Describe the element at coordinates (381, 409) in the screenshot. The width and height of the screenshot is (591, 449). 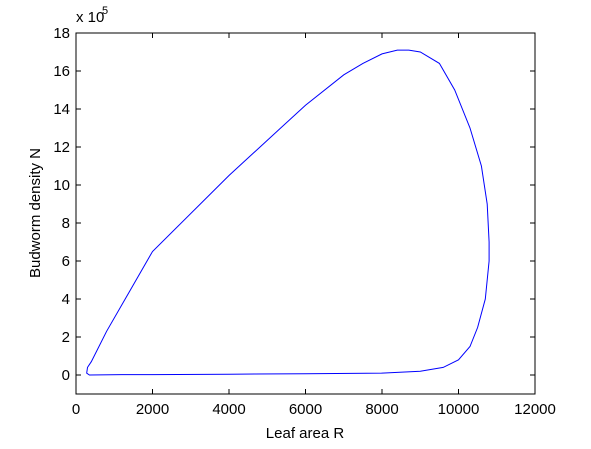
I see `x-tick-label: 8000` at that location.